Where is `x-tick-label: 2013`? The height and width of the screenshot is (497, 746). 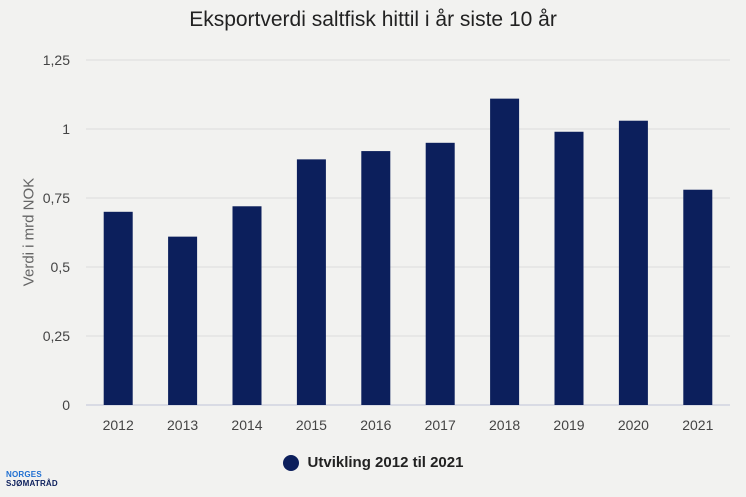
x-tick-label: 2013 is located at coordinates (182, 425).